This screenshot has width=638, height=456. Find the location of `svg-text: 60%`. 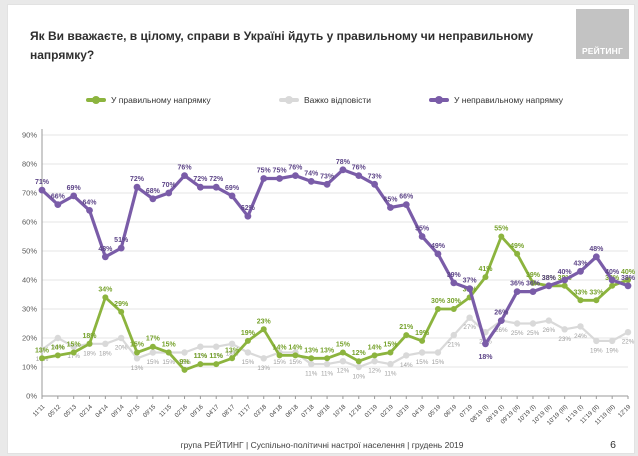

svg-text: 60% is located at coordinates (29, 222).